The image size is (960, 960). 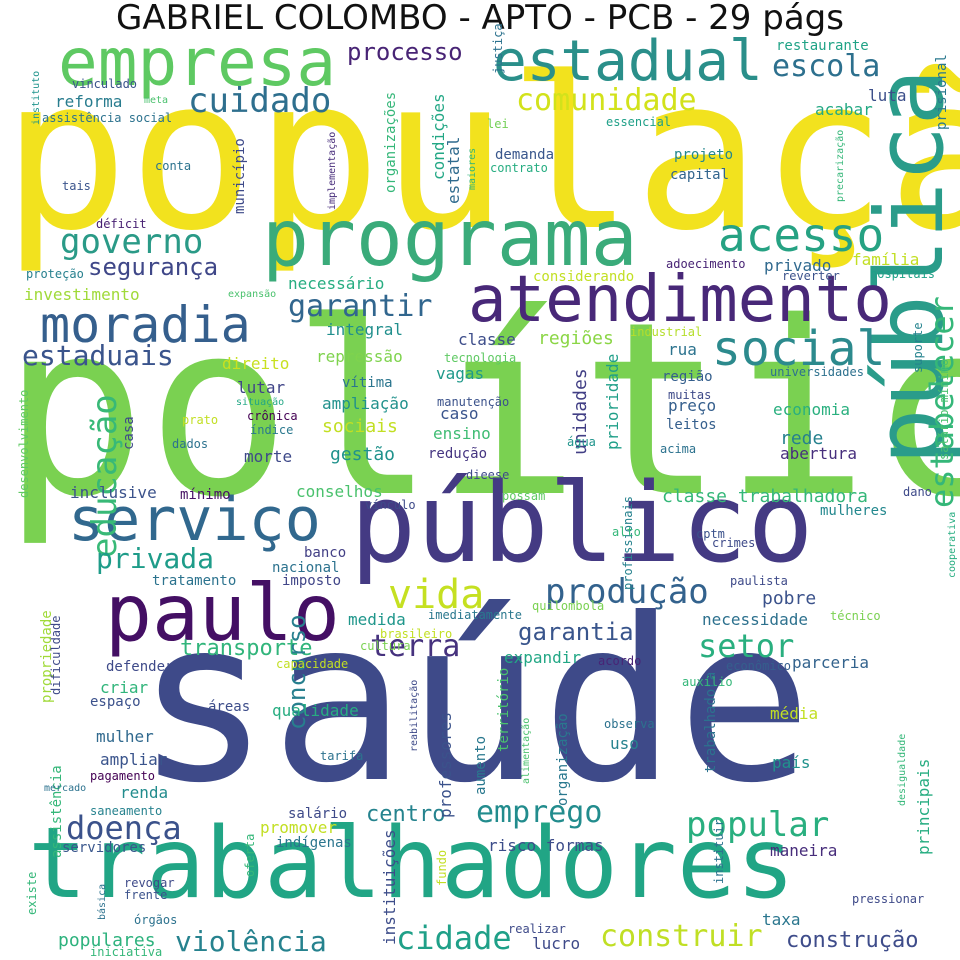 I want to click on word-cultura: cultura, so click(x=385, y=646).